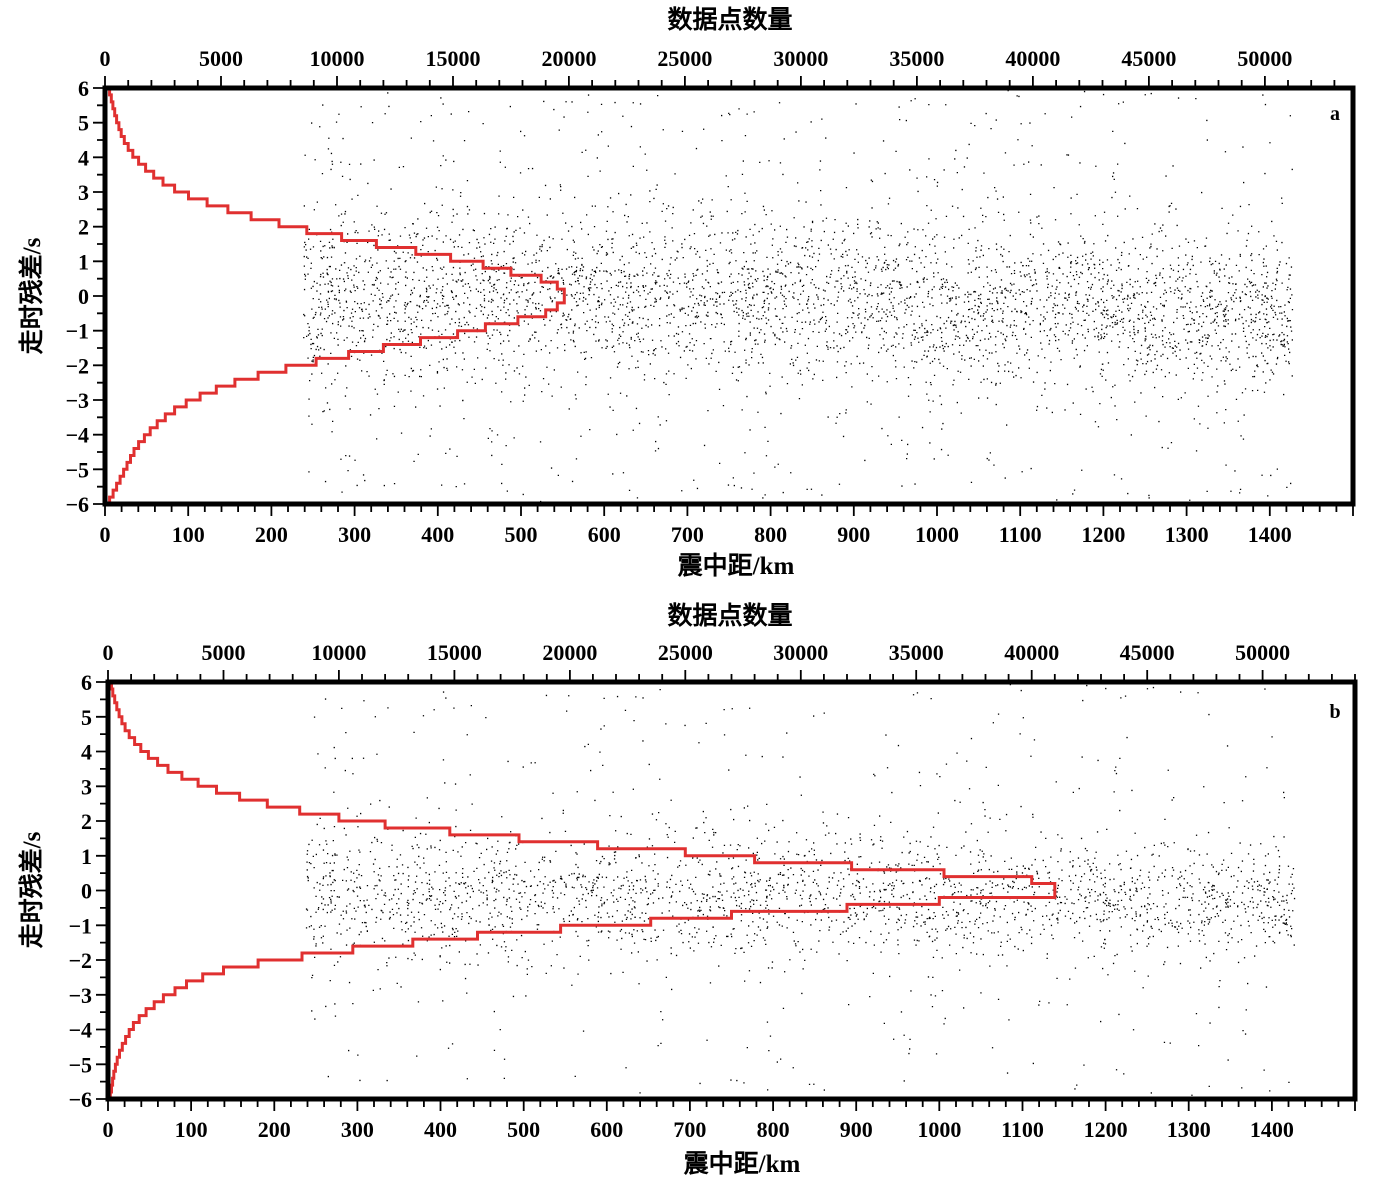  I want to click on x2-tick-label: 50000, so click(1262, 652).